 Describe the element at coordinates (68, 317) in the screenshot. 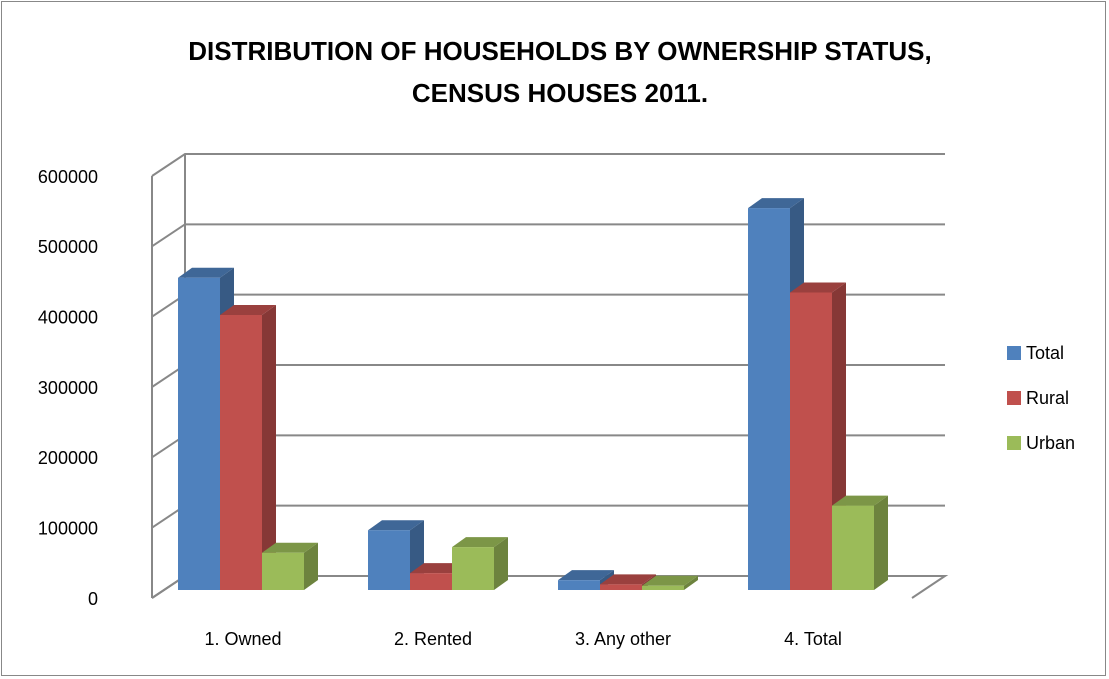

I see `y-tick-label: 400000` at that location.